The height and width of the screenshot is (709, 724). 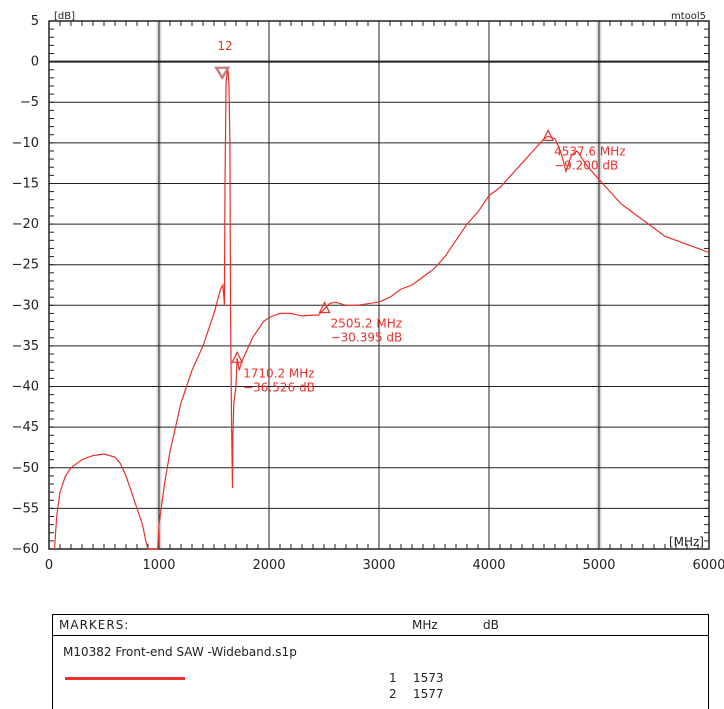 I want to click on y-tick-label: −40, so click(x=25, y=387).